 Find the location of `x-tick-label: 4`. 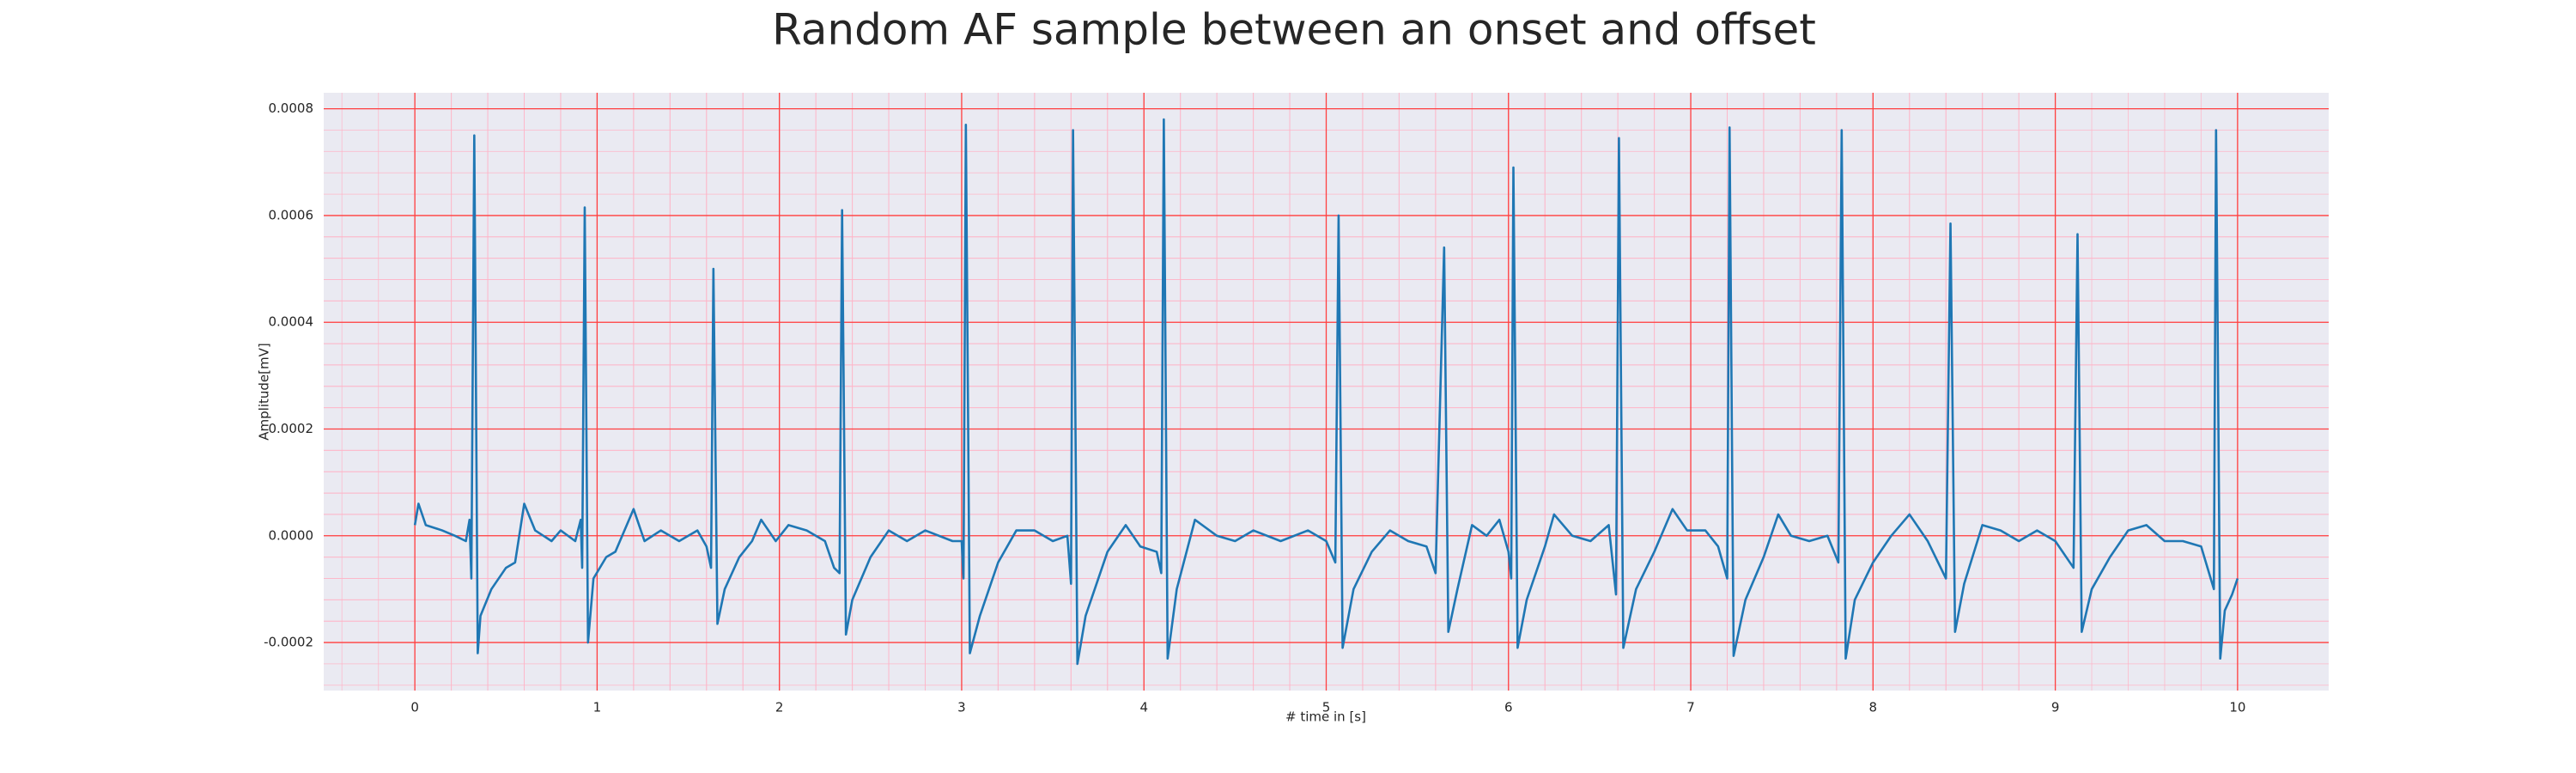

x-tick-label: 4 is located at coordinates (1144, 707).